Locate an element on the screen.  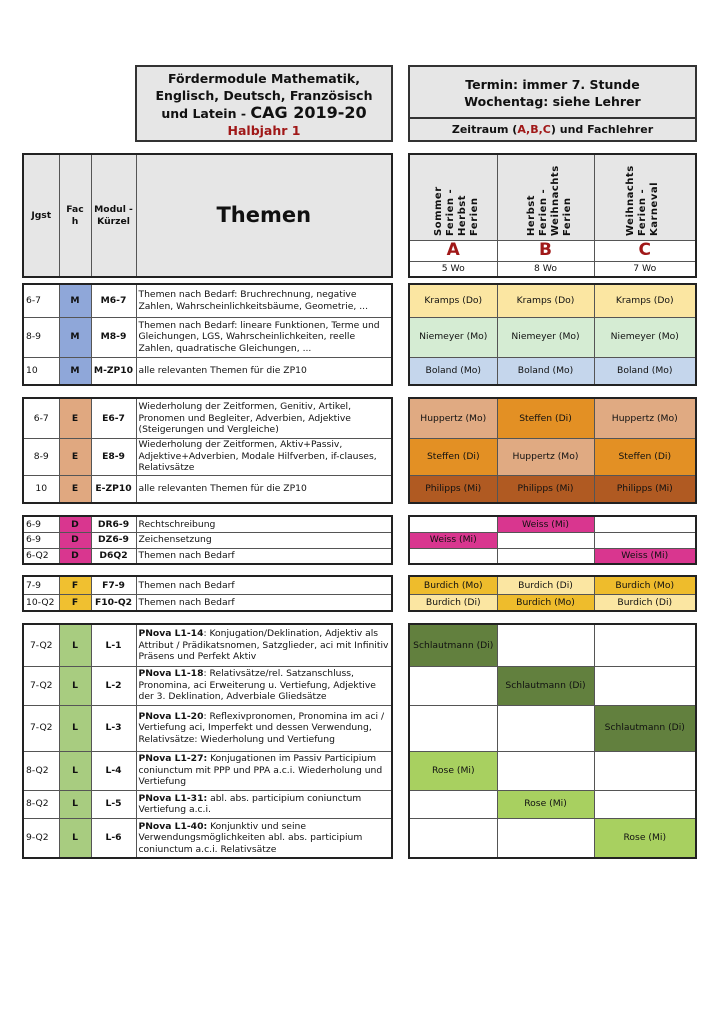
modul-cell: D6Q2 is located at coordinates (113, 556).